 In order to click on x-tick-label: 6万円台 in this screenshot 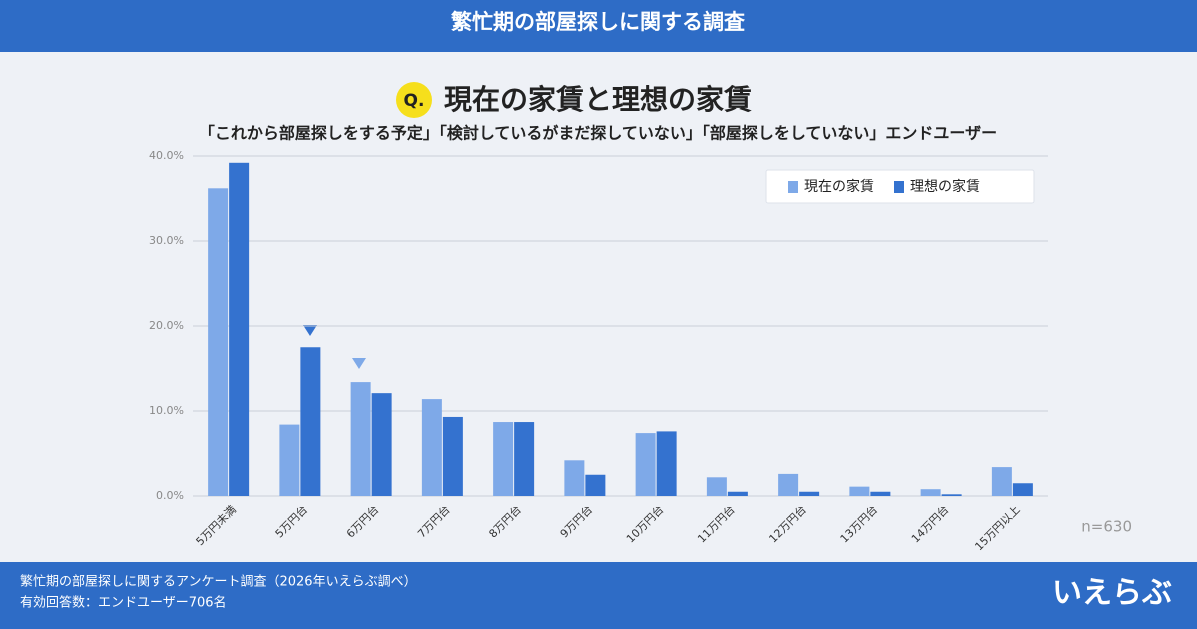, I will do `click(362, 521)`.